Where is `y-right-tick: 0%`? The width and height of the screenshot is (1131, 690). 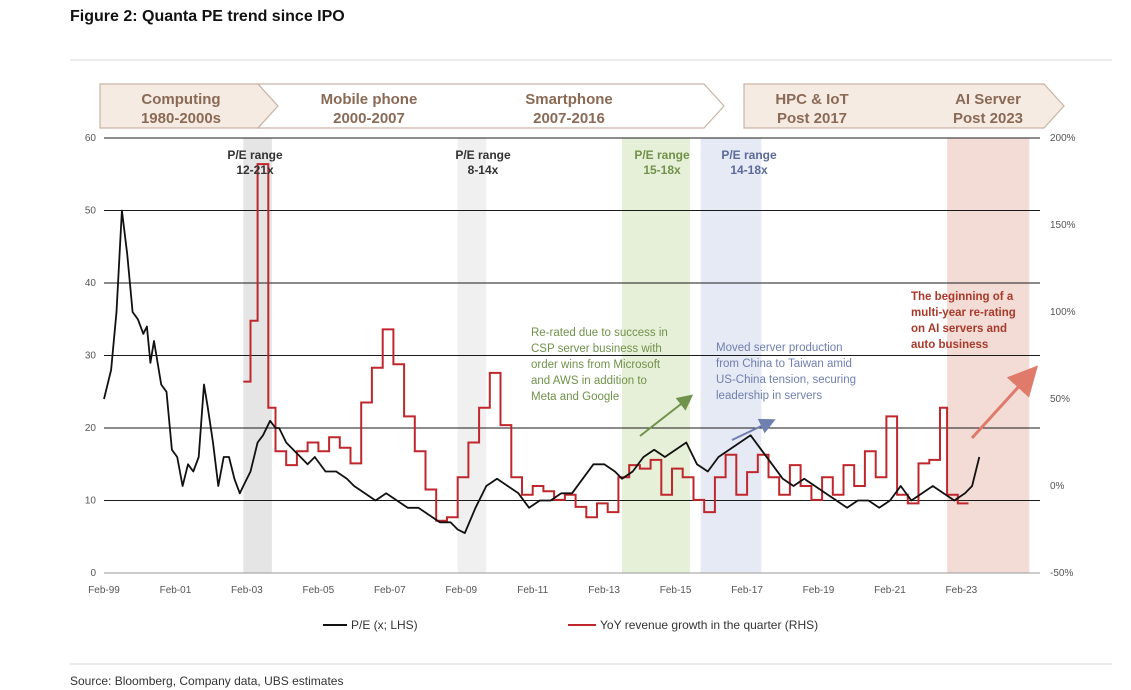 y-right-tick: 0% is located at coordinates (1057, 486).